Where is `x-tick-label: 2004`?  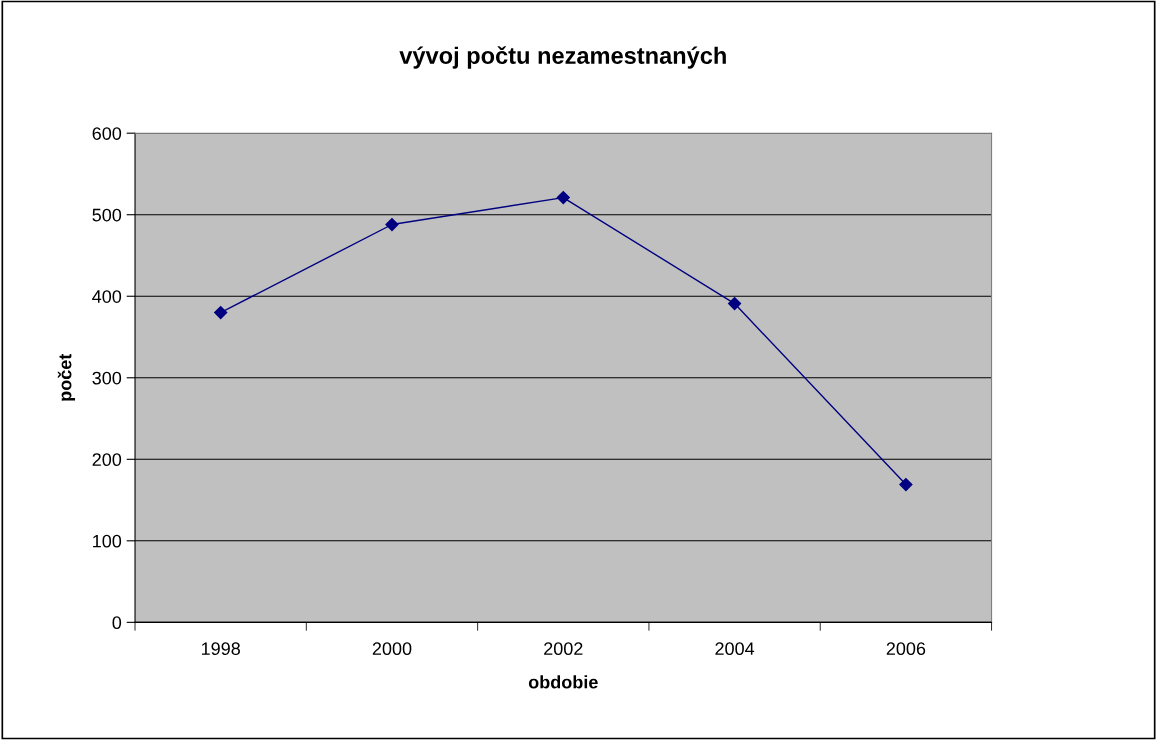
x-tick-label: 2004 is located at coordinates (735, 649).